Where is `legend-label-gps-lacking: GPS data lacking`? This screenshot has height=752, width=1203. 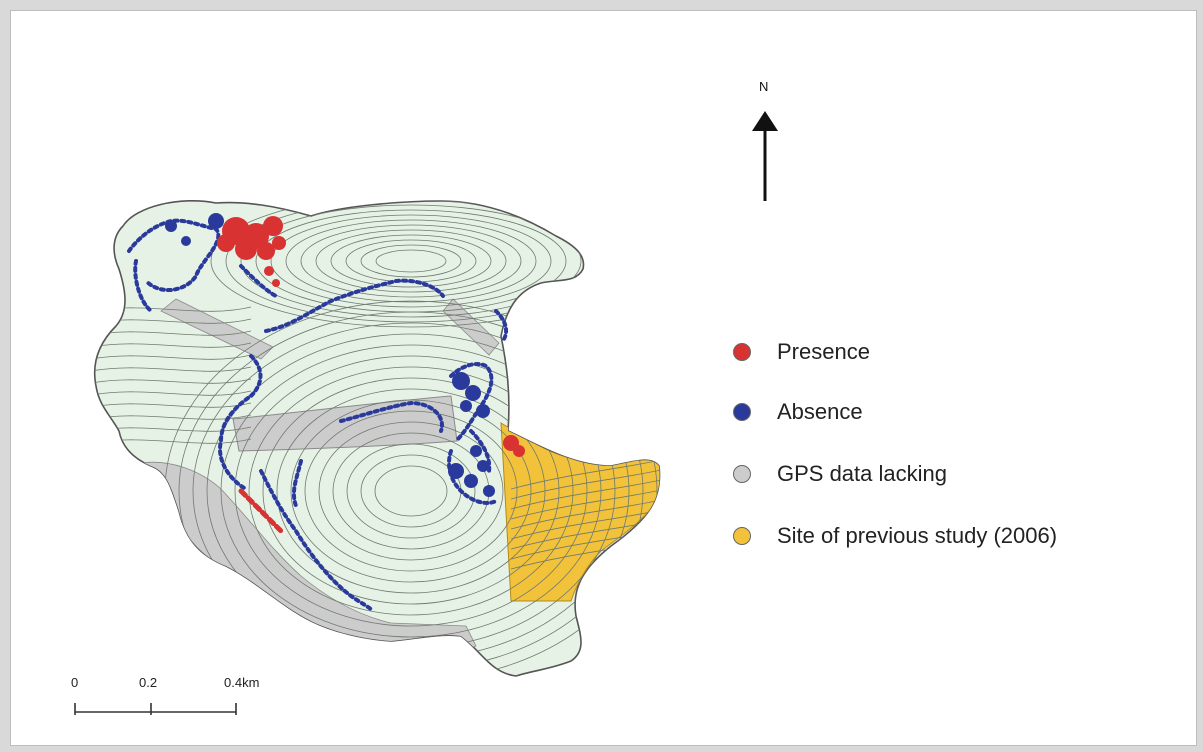 legend-label-gps-lacking: GPS data lacking is located at coordinates (862, 473).